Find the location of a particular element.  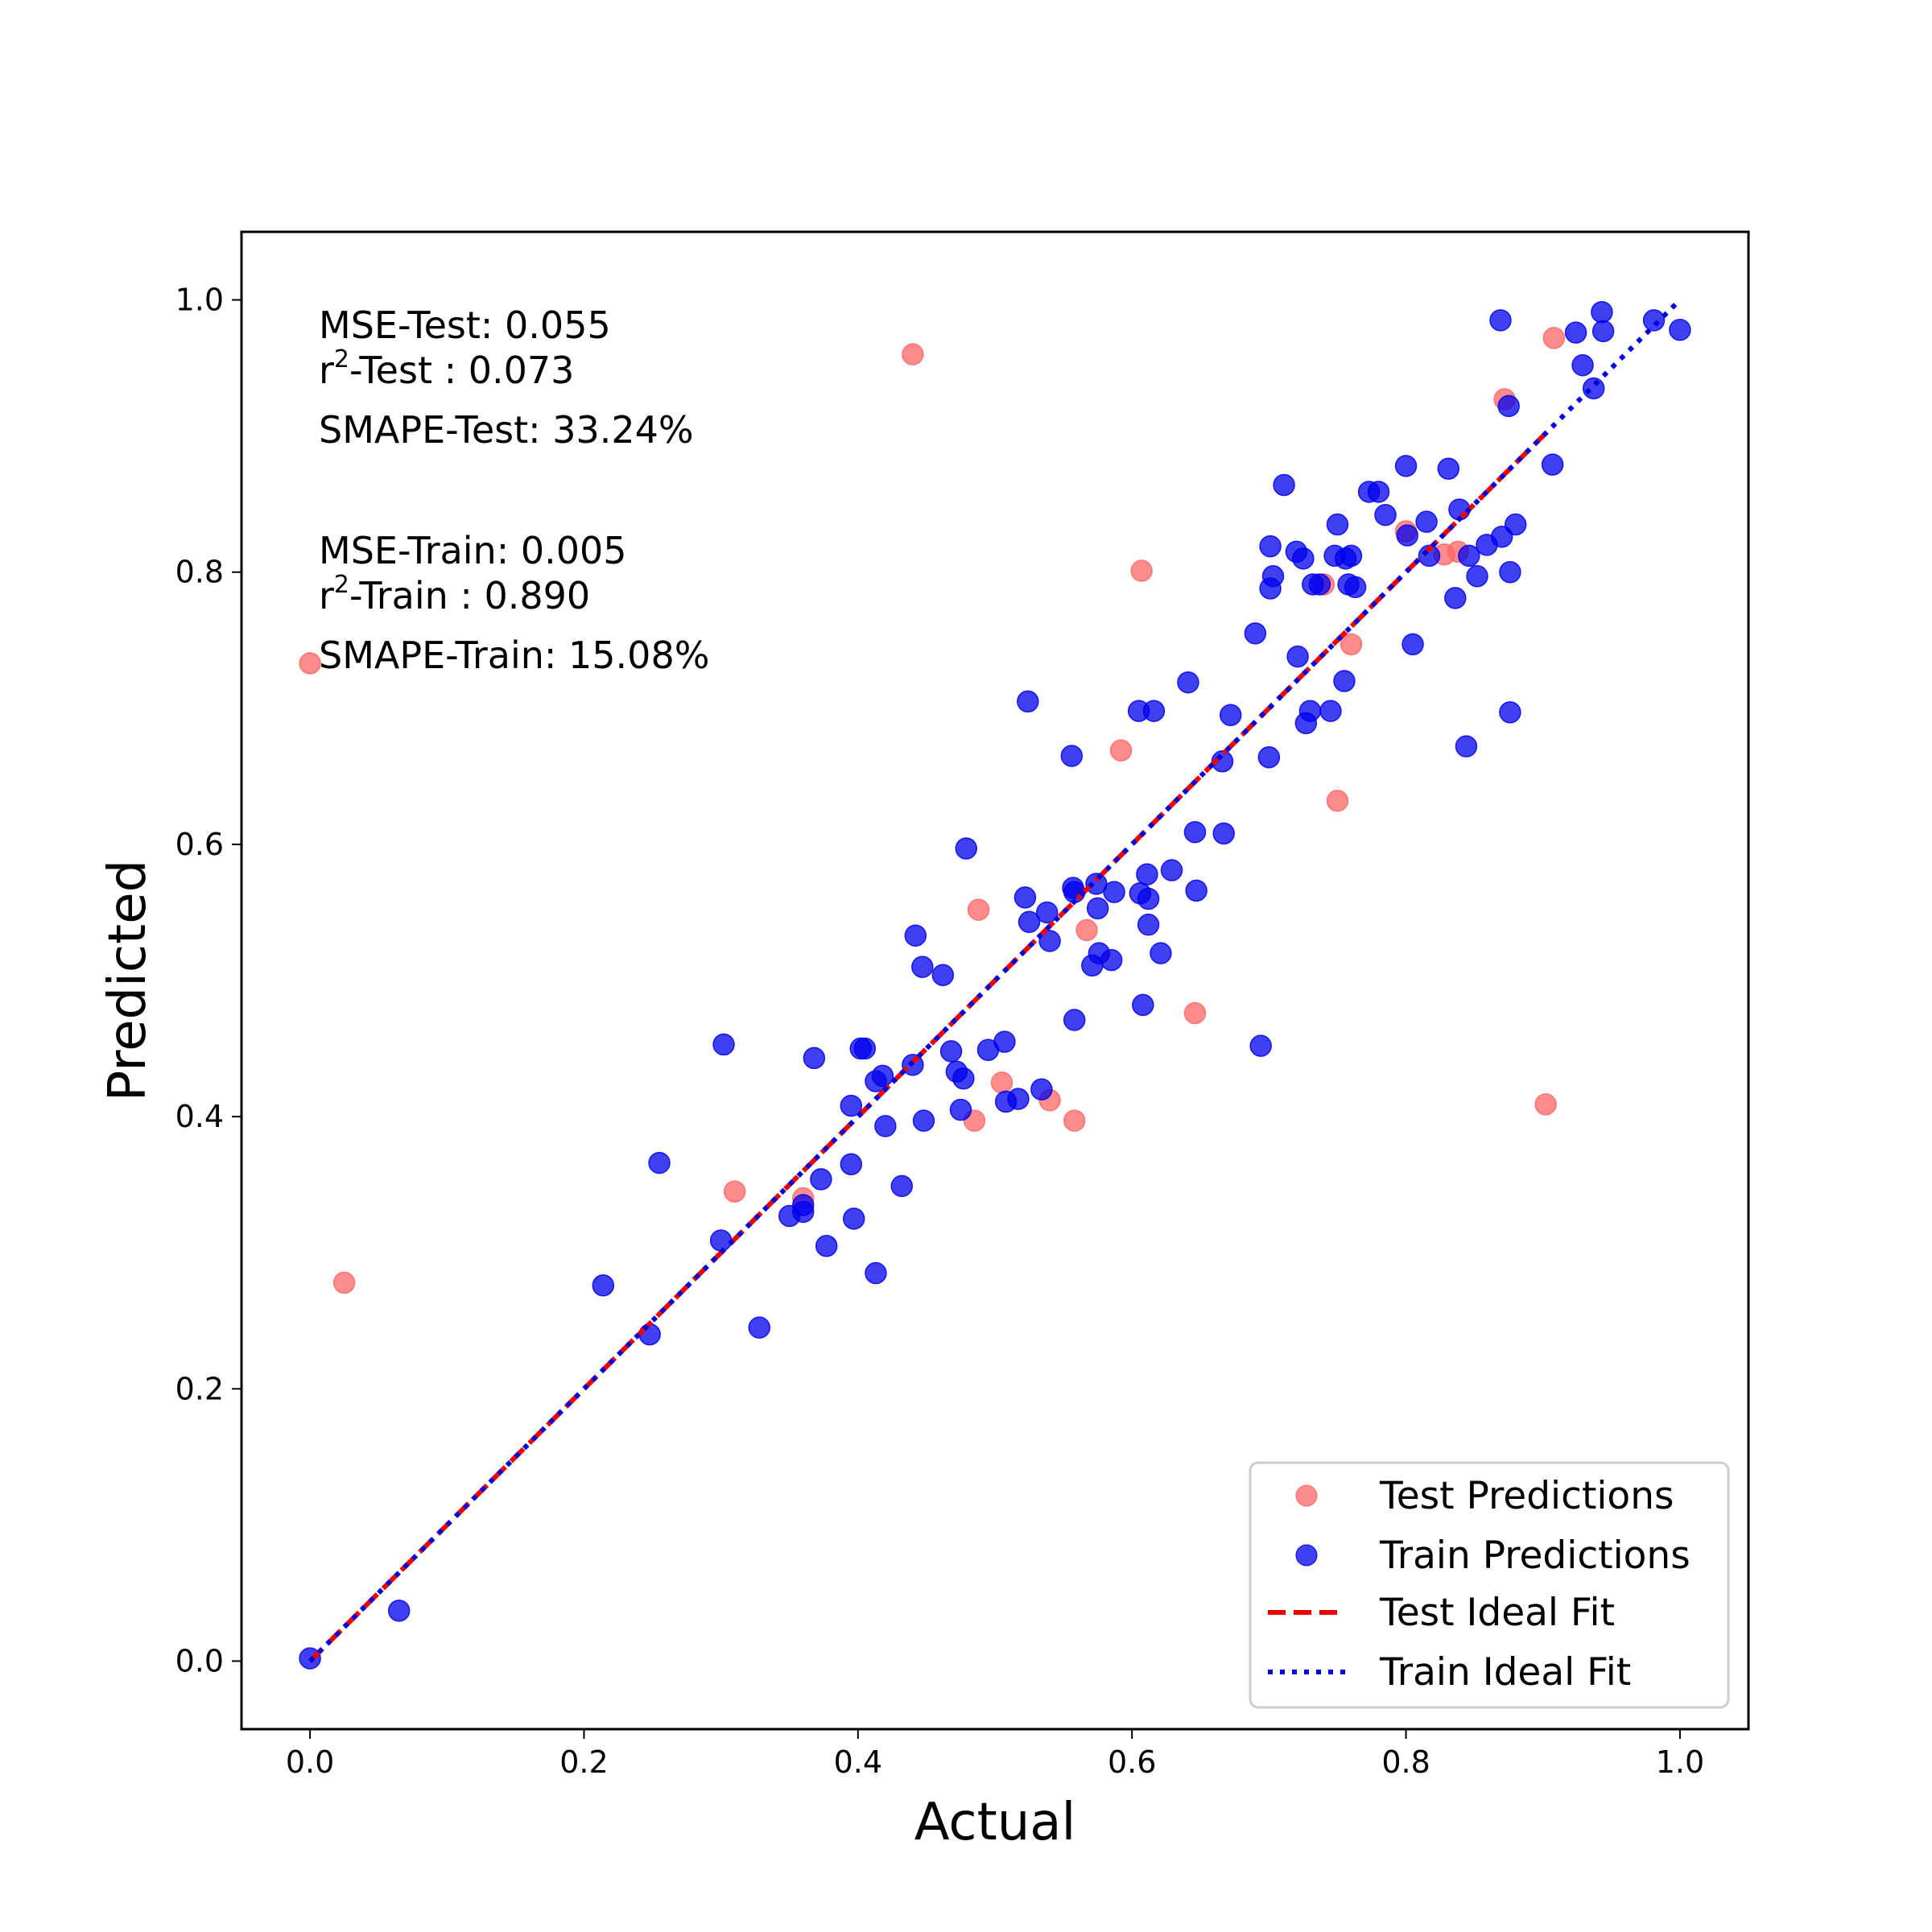

mse-test-text: MSE-Test: 0.055 is located at coordinates (465, 325).